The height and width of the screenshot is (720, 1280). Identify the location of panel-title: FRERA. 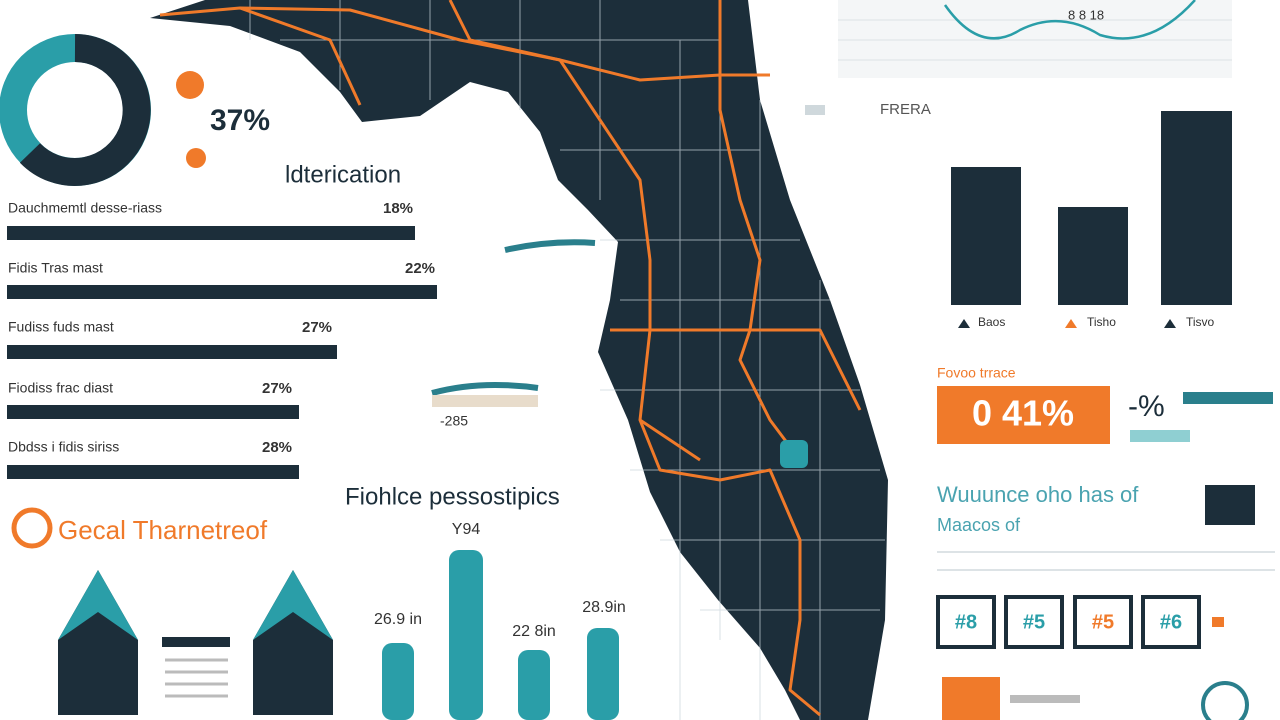
(905, 109).